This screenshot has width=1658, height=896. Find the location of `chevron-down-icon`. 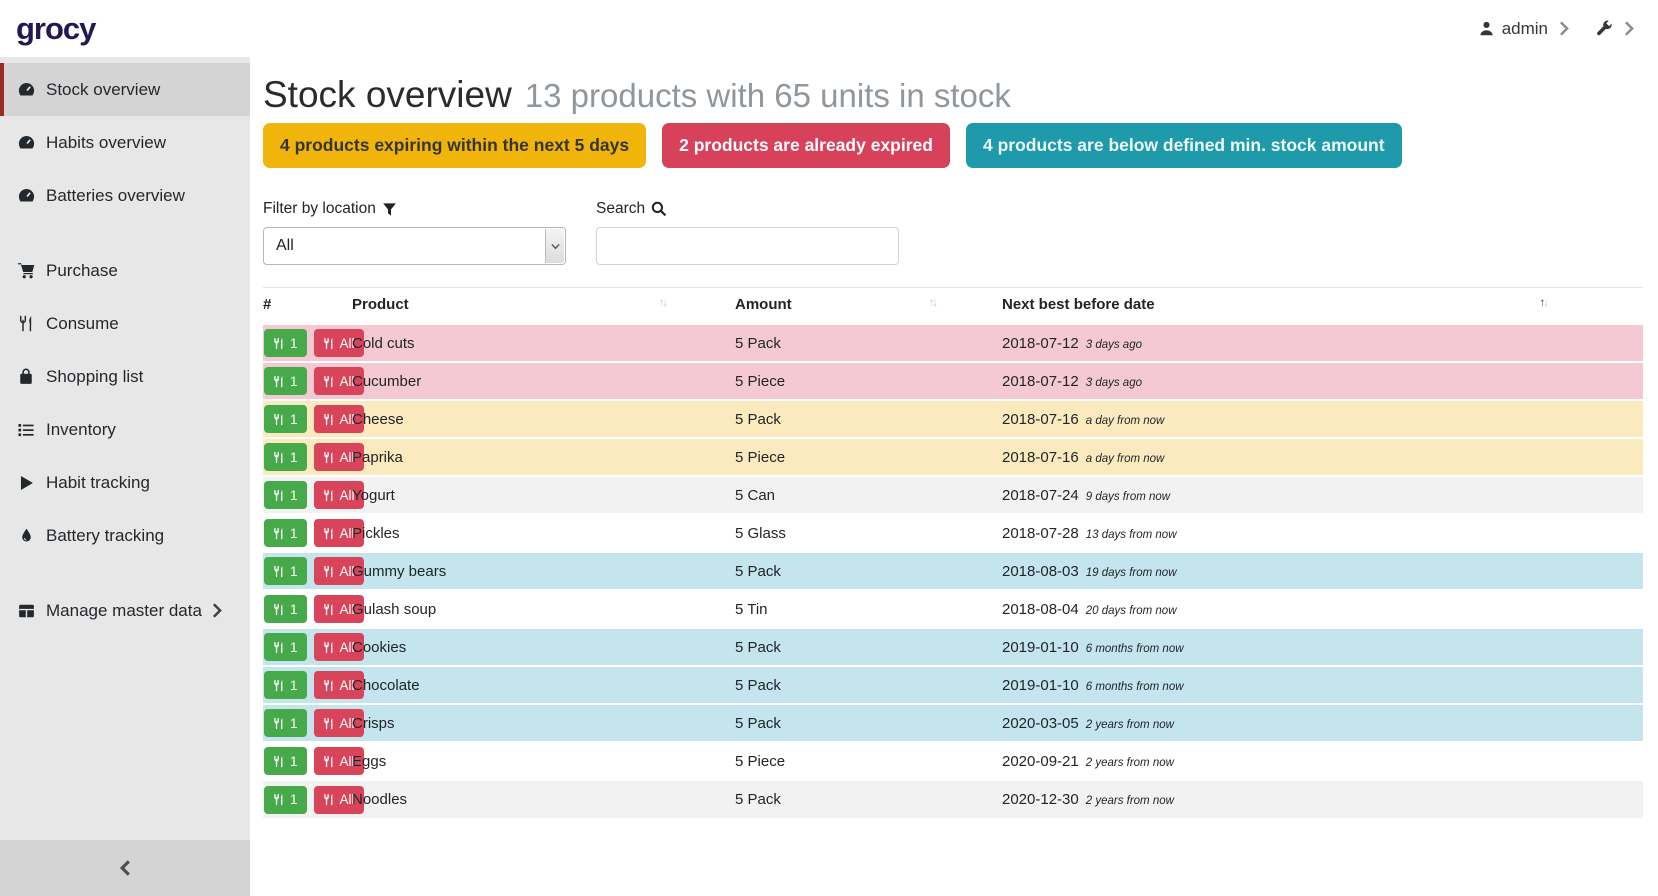

chevron-down-icon is located at coordinates (554, 246).